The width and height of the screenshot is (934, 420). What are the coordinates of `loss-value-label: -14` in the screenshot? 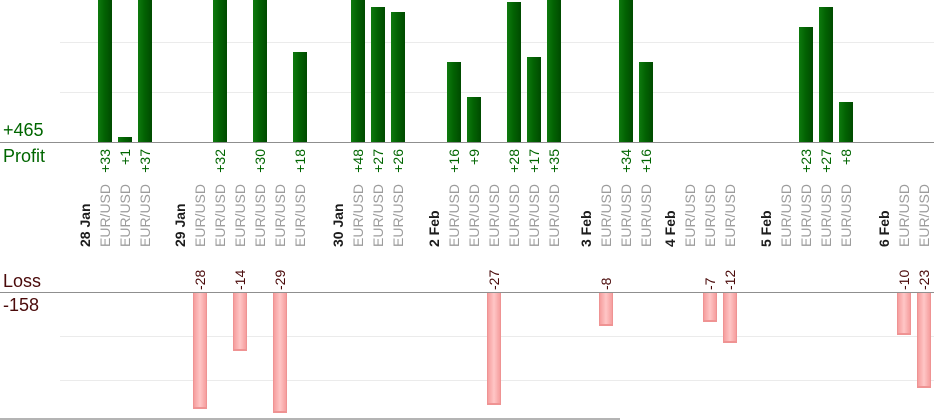 It's located at (240, 279).